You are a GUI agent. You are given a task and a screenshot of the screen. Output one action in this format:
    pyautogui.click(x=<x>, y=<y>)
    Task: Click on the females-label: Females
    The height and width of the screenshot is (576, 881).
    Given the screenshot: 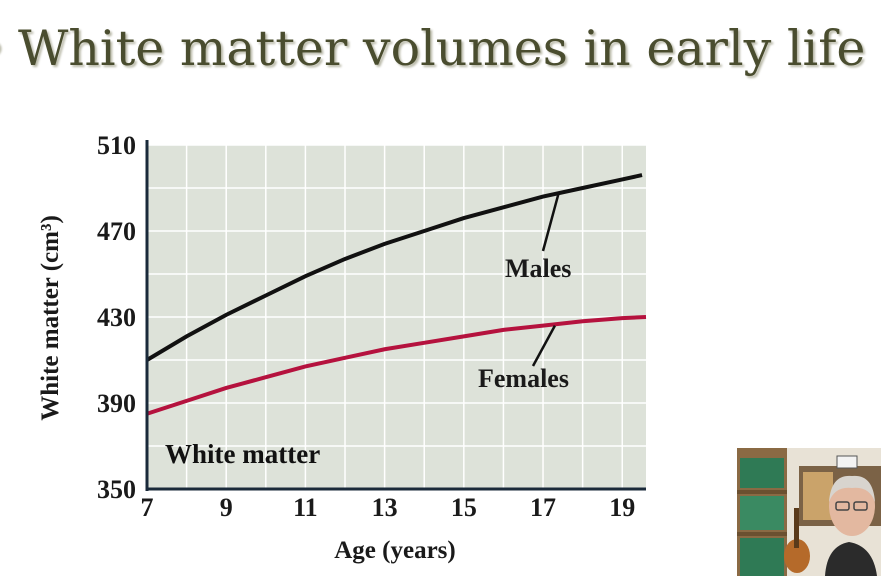 What is the action you would take?
    pyautogui.click(x=523, y=378)
    